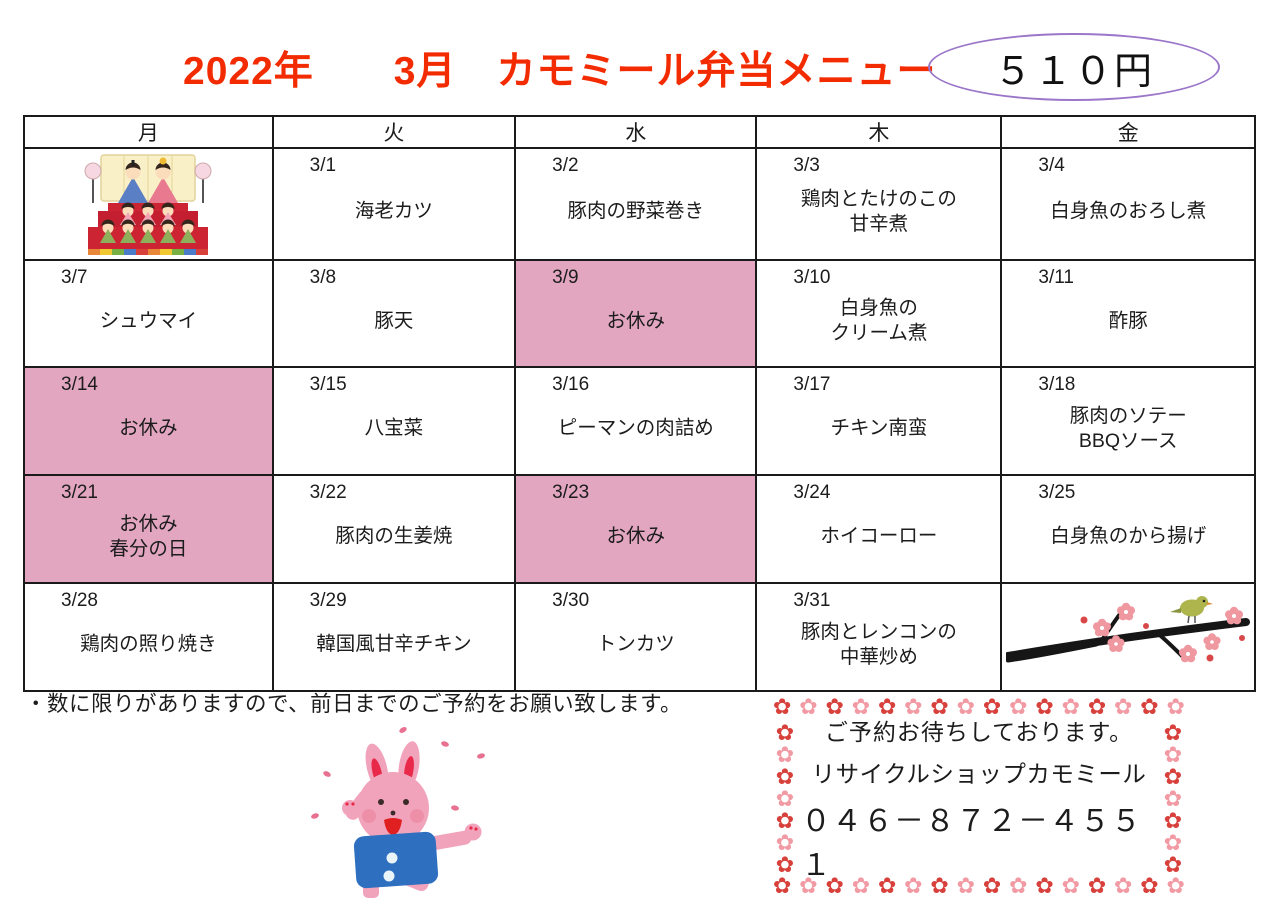 This screenshot has width=1280, height=904. I want to click on date-label: 3/15, so click(328, 384).